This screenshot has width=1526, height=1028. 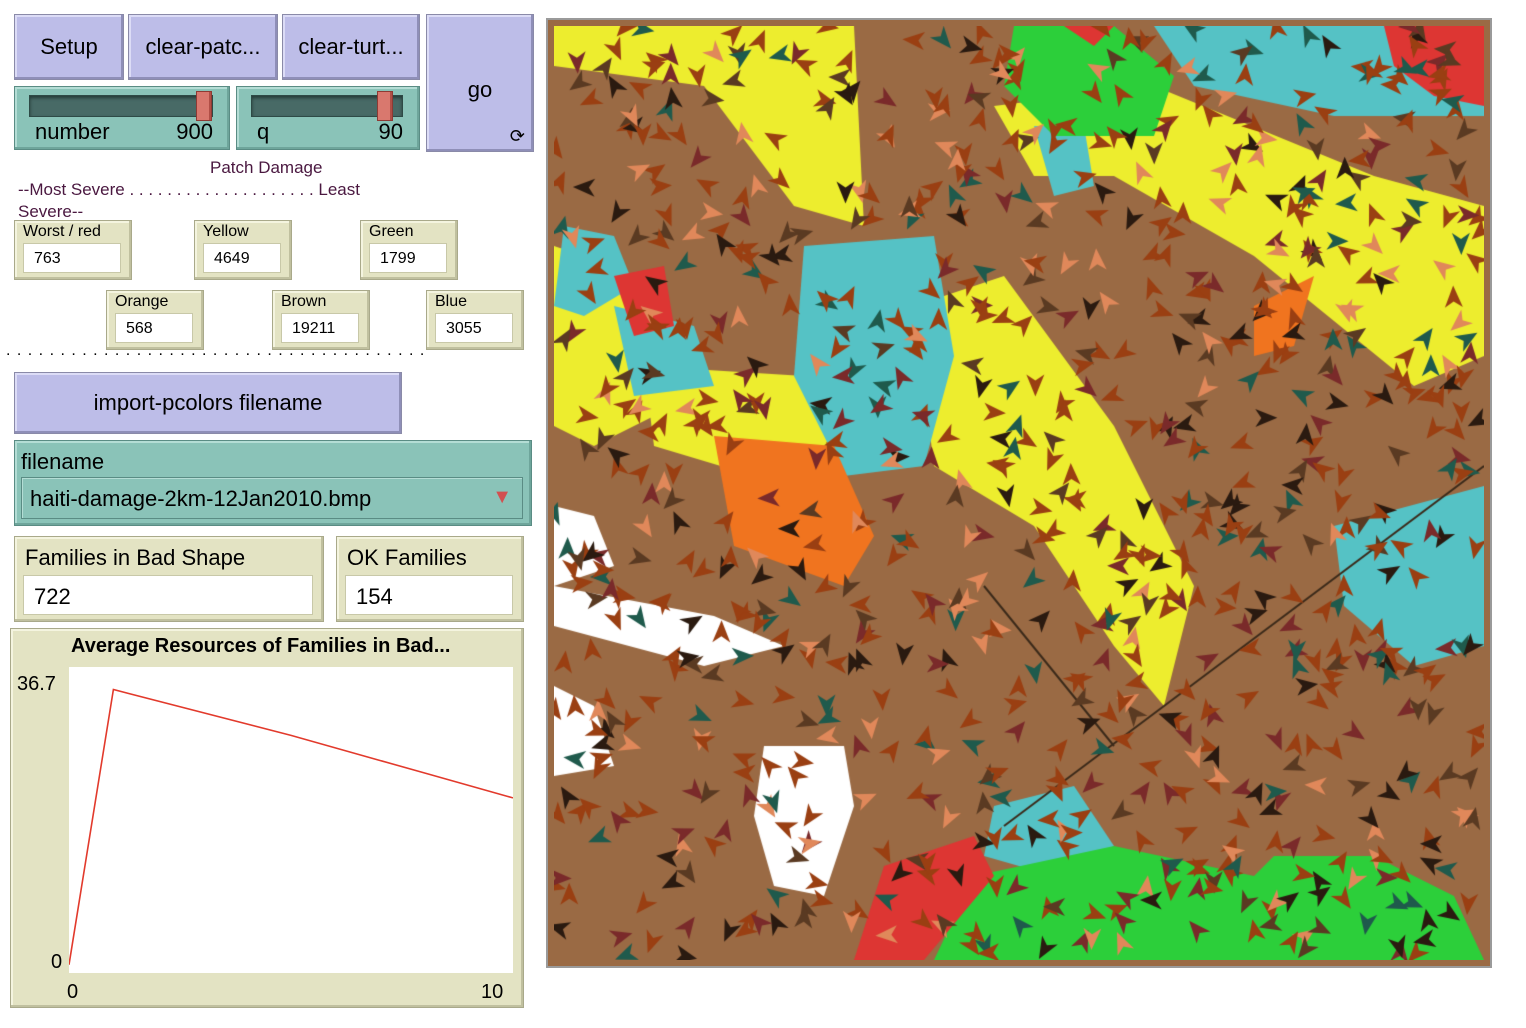 I want to click on setup-button: Setup, so click(x=69, y=47).